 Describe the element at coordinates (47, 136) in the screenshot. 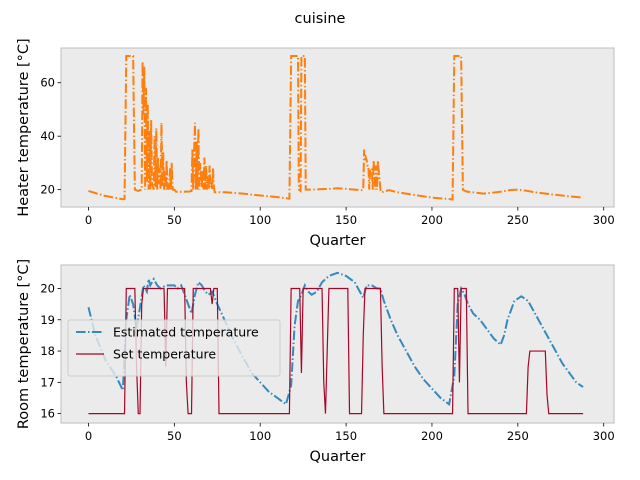

I see `y-tick-label: 40` at that location.